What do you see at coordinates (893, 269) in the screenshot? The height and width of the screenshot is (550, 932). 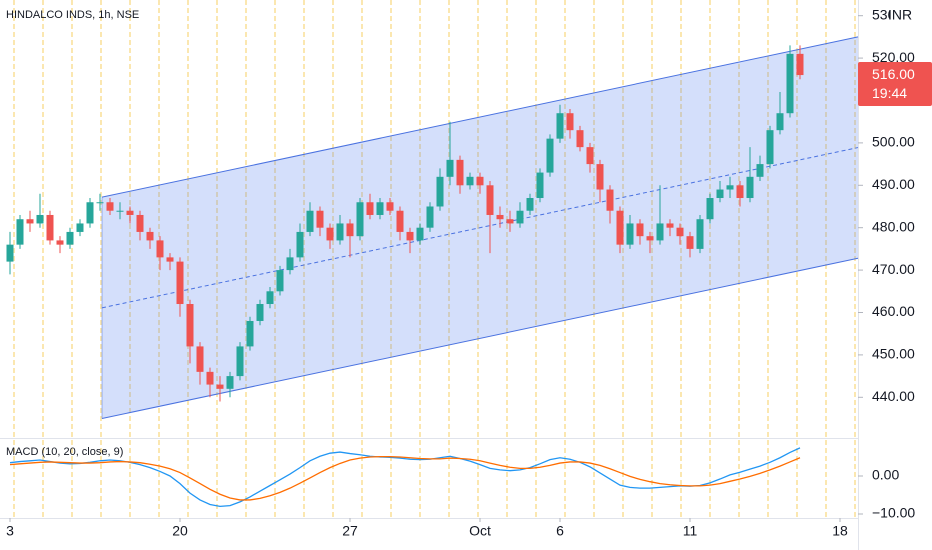 I see `y-tick-label: 470.00` at bounding box center [893, 269].